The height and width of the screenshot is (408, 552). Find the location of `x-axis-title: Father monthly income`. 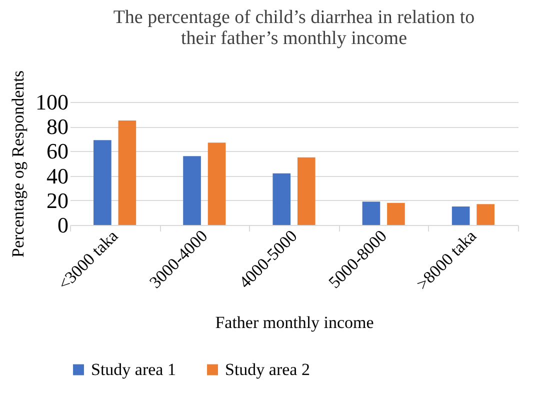

x-axis-title: Father monthly income is located at coordinates (294, 322).